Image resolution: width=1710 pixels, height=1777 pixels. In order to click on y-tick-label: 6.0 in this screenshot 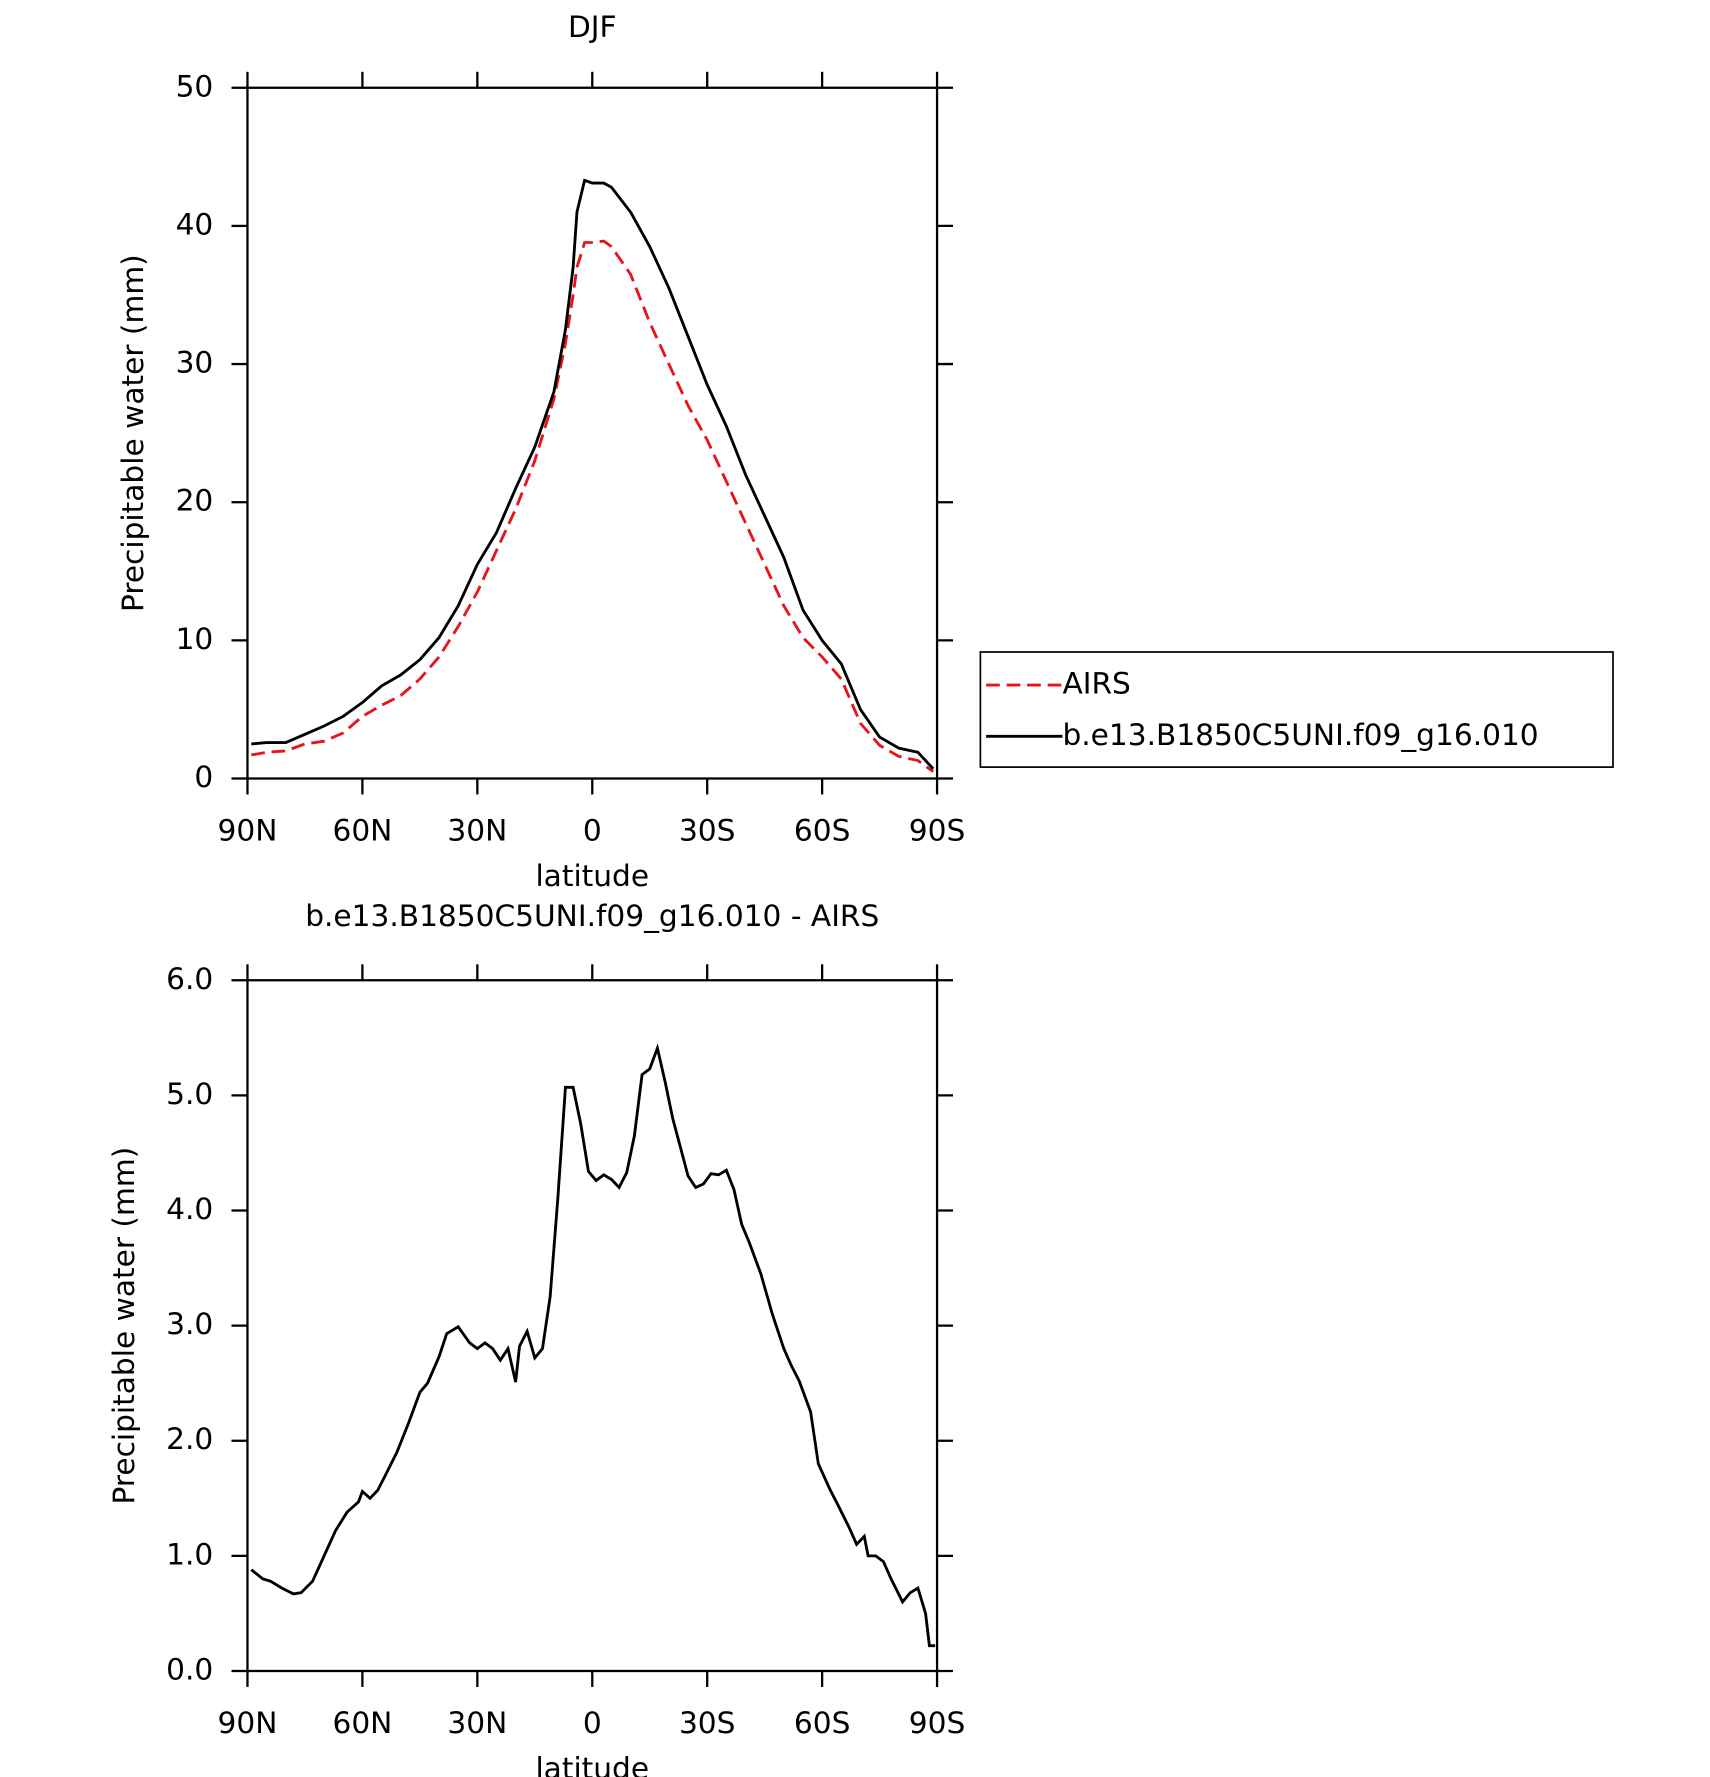, I will do `click(189, 978)`.